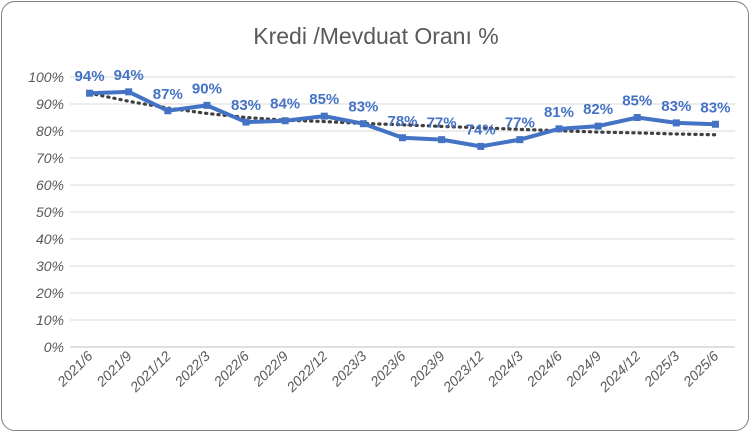 This screenshot has width=752, height=434. Describe the element at coordinates (402, 121) in the screenshot. I see `data-label: 78%` at that location.